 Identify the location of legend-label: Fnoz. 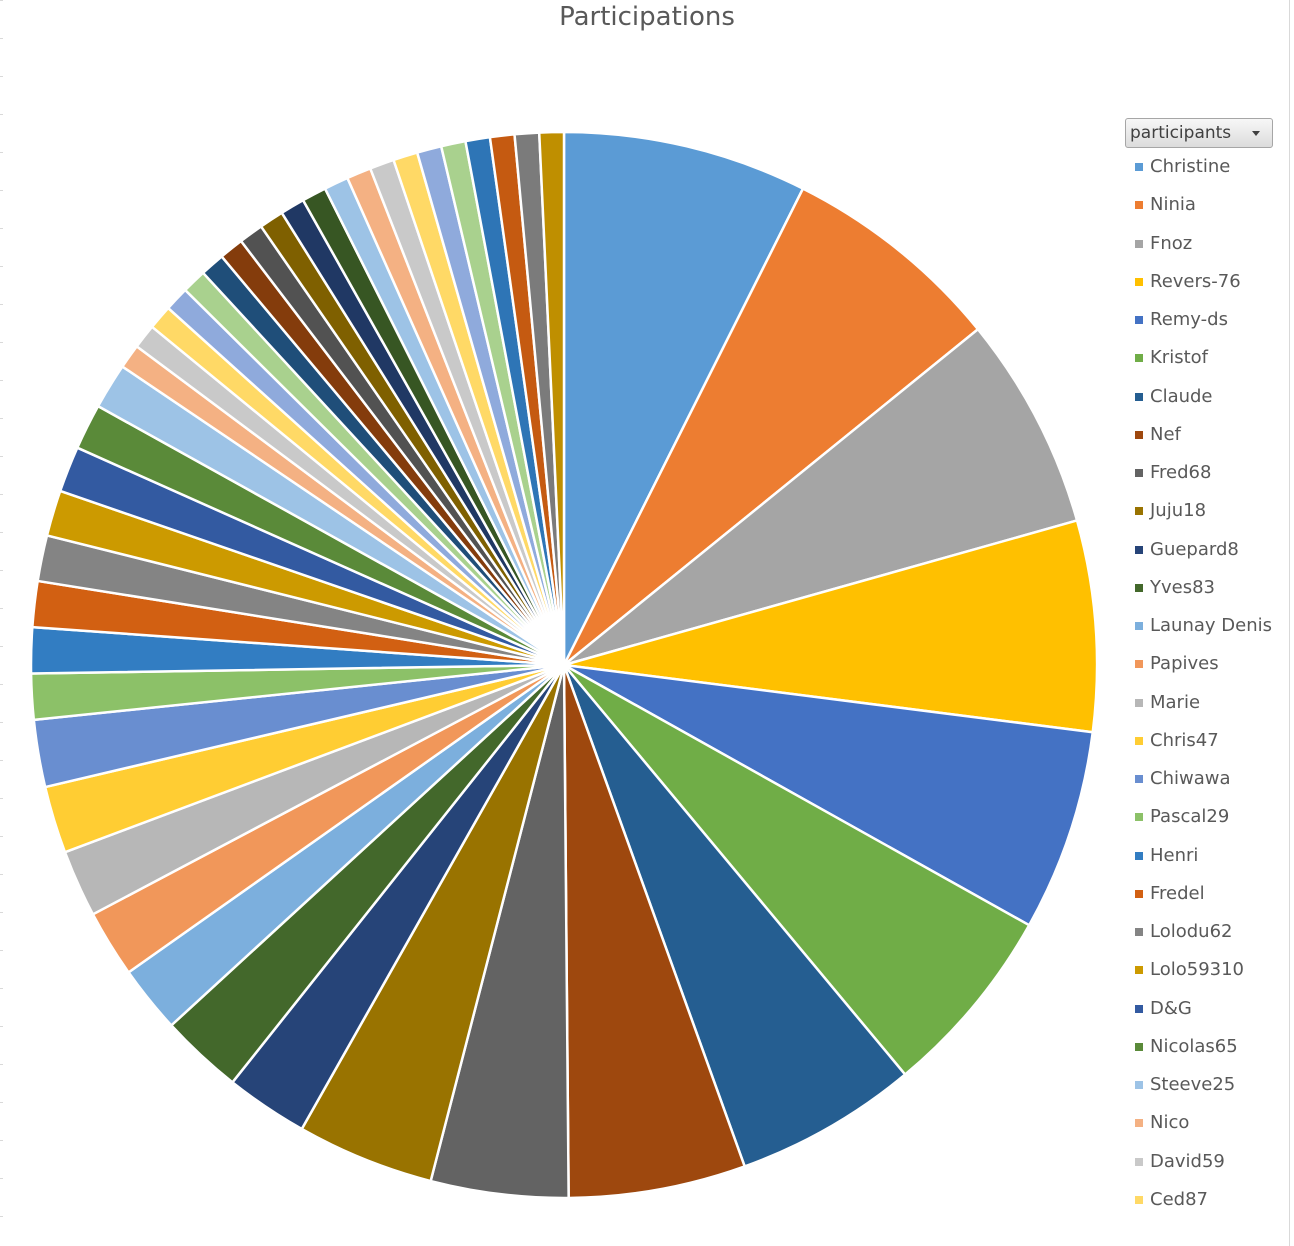
(1171, 243).